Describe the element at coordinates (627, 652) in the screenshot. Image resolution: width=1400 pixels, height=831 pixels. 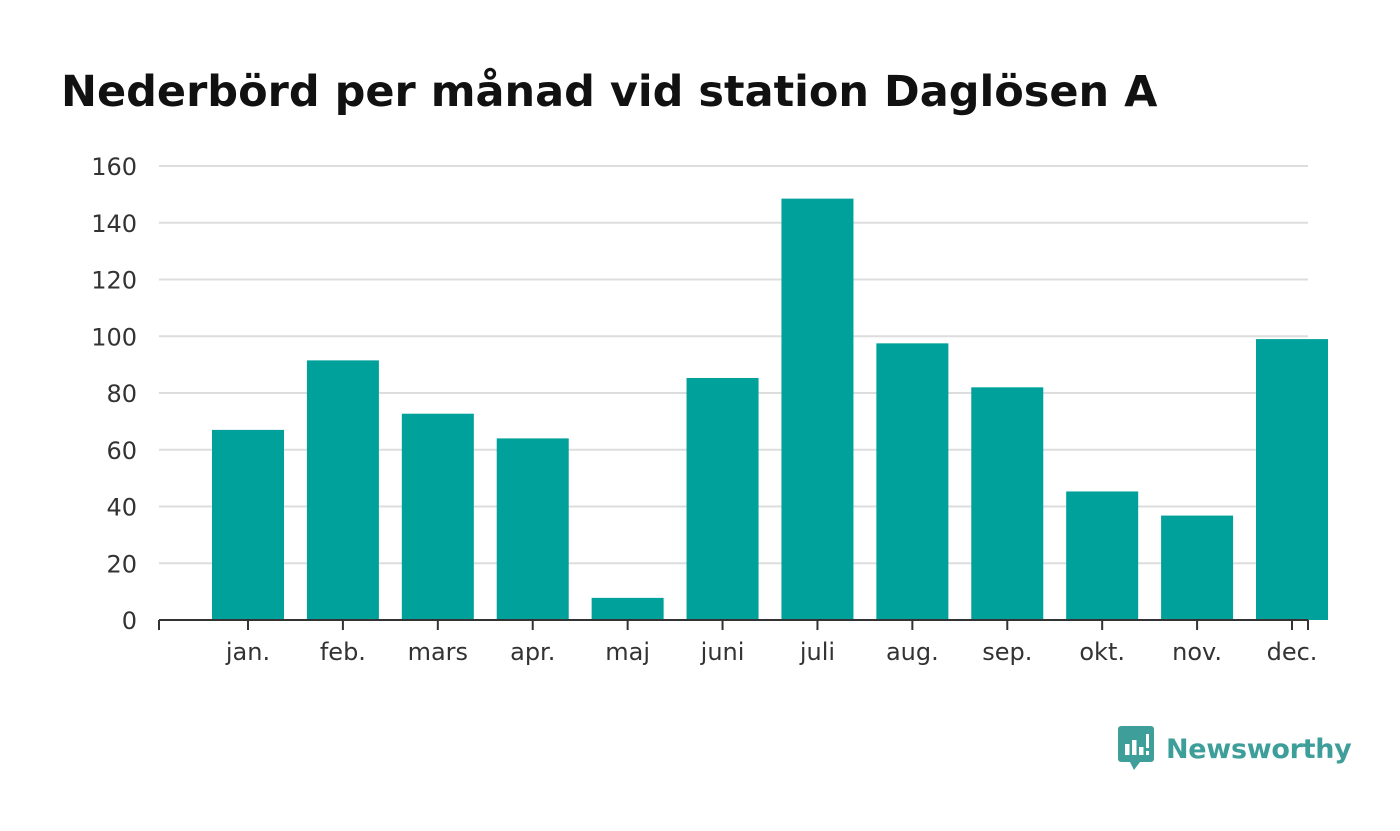
I see `x-tick-label: maj` at that location.